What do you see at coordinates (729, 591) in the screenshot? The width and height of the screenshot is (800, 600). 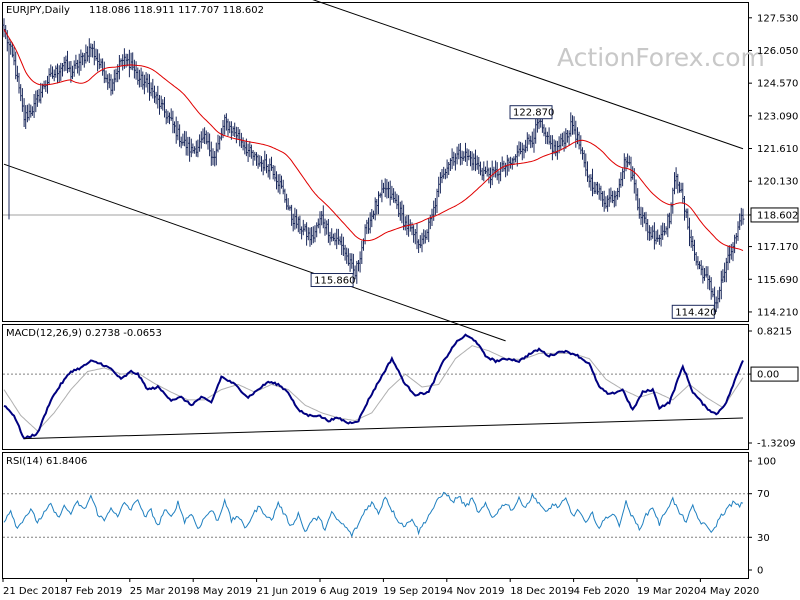 I see `date-label-11: 4 May 2020` at bounding box center [729, 591].